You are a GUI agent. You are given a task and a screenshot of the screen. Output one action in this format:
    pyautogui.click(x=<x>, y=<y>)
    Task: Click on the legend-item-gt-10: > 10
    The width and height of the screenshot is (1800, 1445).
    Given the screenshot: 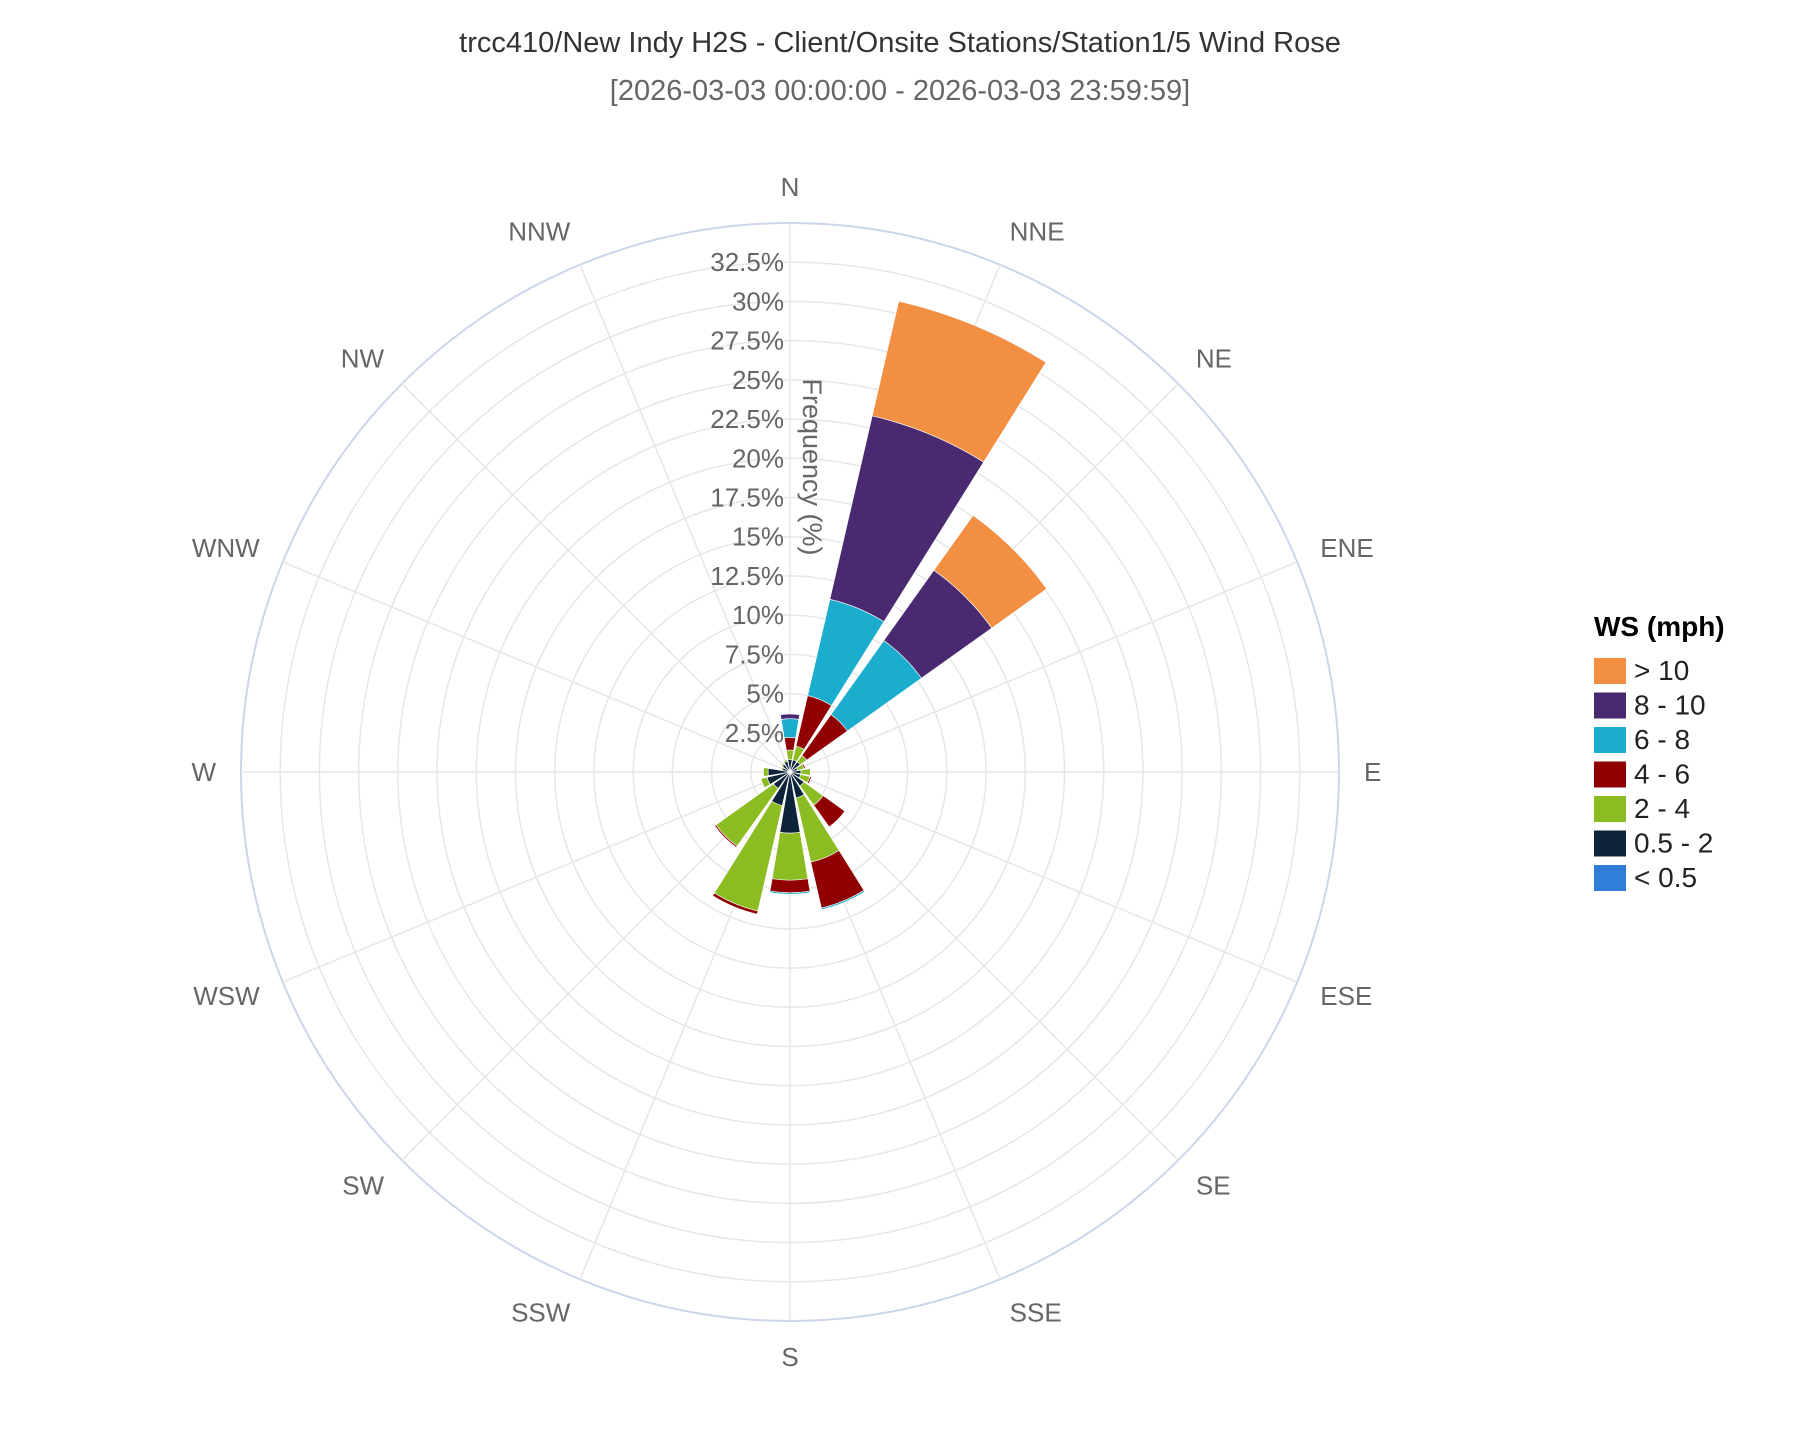 What is the action you would take?
    pyautogui.click(x=1641, y=670)
    